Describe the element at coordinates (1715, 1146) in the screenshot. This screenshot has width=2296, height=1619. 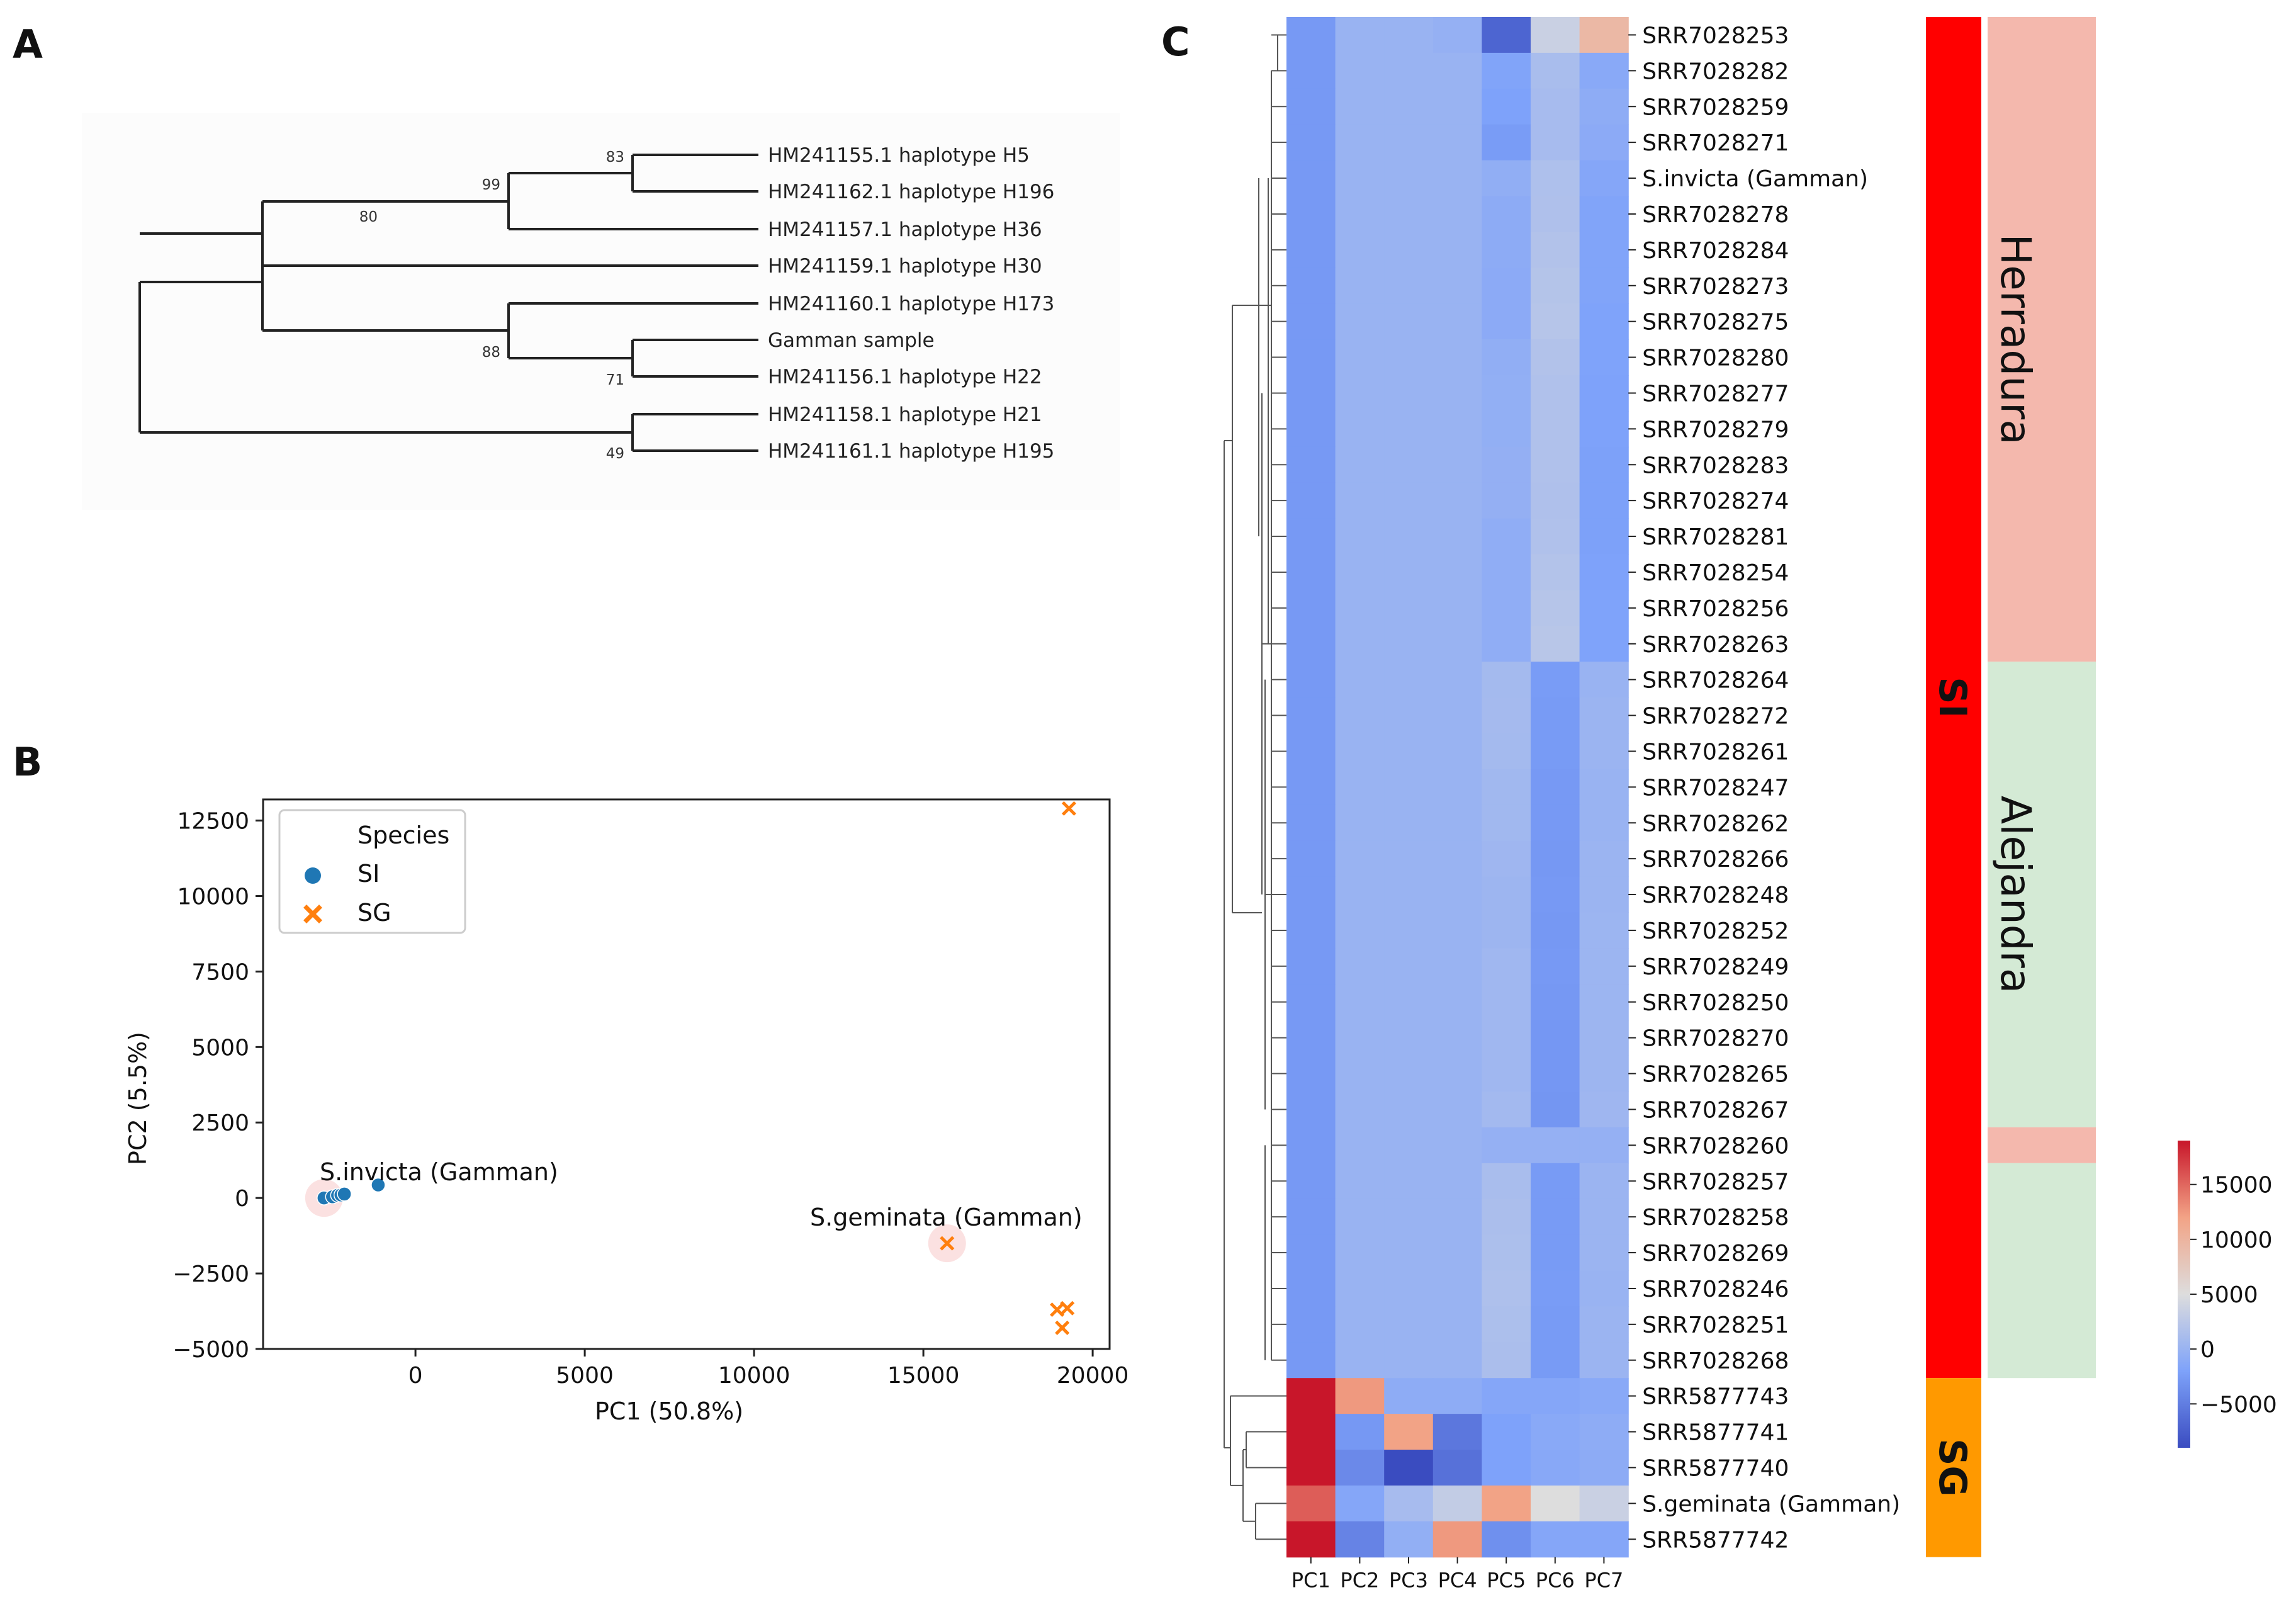
I see `row-label: SRR7028260` at that location.